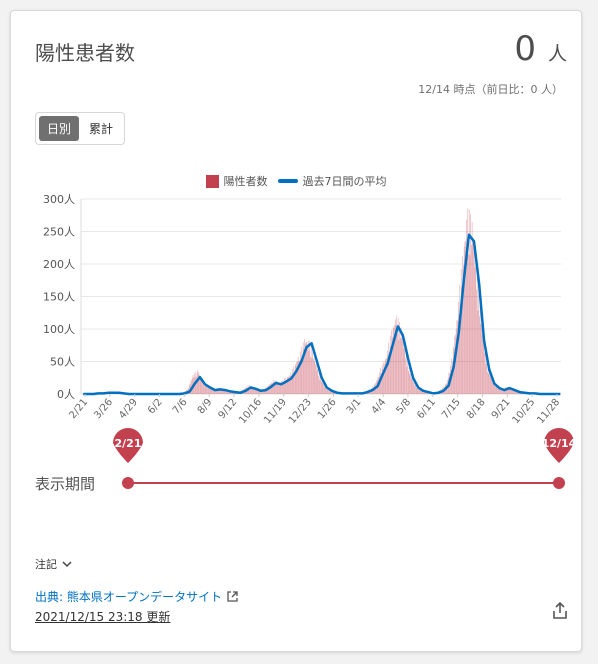  What do you see at coordinates (559, 483) in the screenshot?
I see `period-slider-end-handle` at bounding box center [559, 483].